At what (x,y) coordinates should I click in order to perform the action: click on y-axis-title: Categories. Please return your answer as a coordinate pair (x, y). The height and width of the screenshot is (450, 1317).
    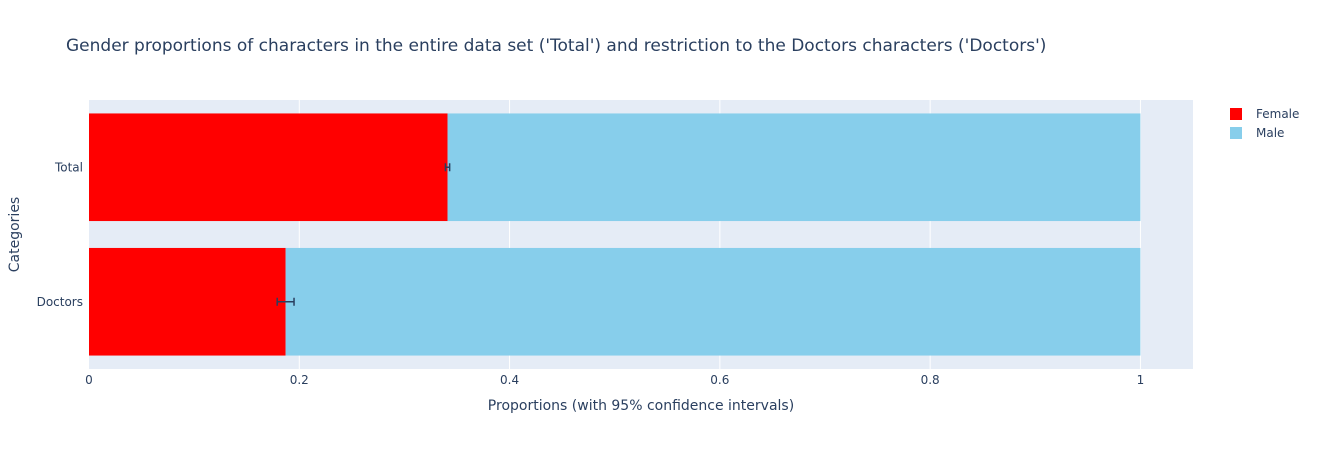
    Looking at the image, I should click on (15, 234).